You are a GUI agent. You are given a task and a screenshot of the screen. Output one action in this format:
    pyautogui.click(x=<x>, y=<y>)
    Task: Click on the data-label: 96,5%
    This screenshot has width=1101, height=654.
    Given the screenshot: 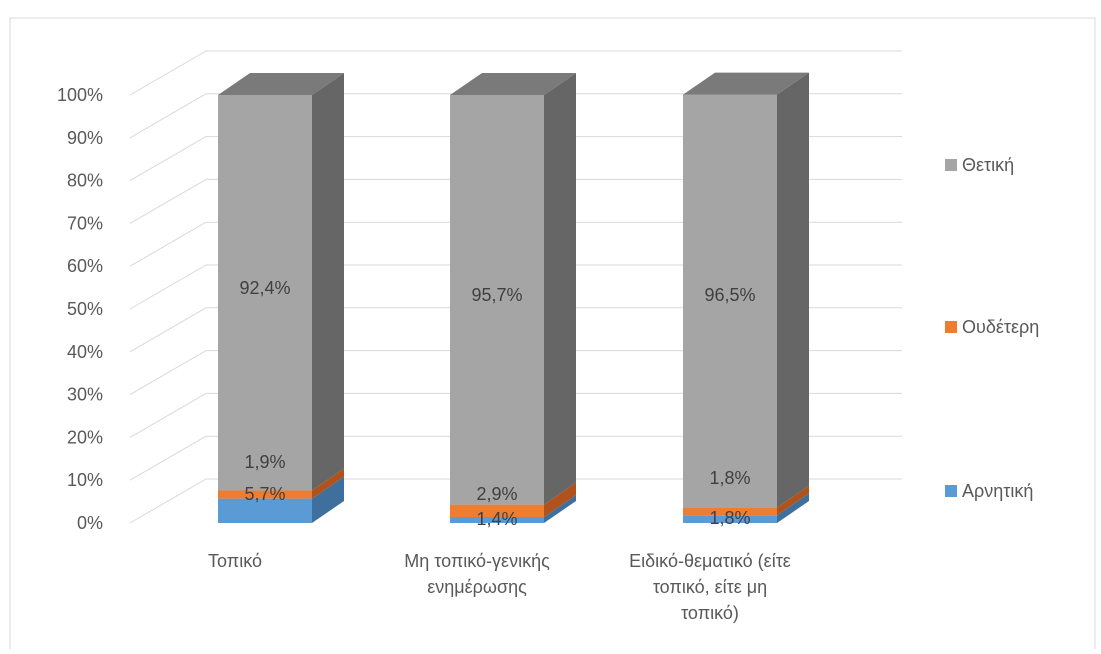 What is the action you would take?
    pyautogui.click(x=729, y=295)
    